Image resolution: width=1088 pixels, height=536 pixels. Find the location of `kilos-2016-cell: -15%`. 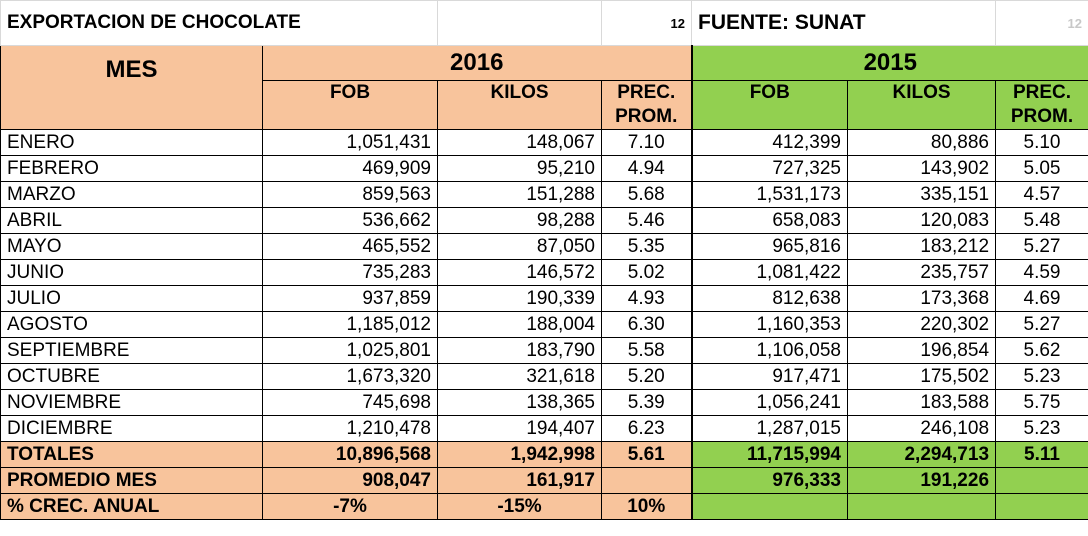

kilos-2016-cell: -15% is located at coordinates (519, 506).